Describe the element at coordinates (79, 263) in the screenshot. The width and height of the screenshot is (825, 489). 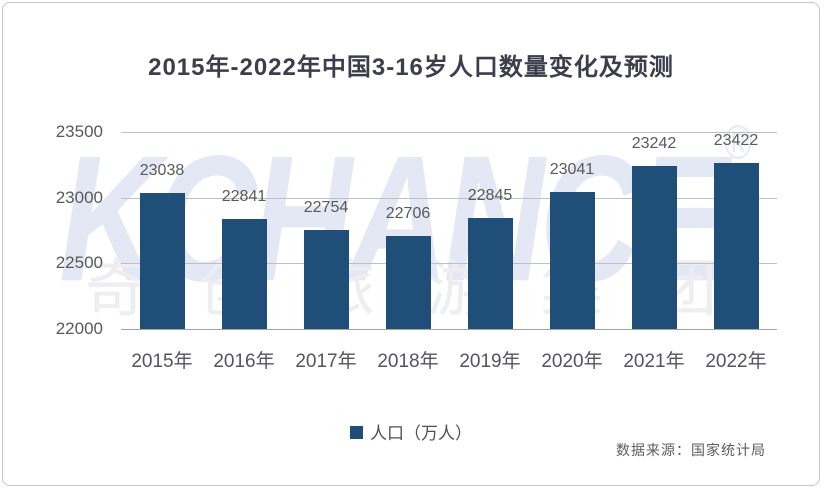
I see `y-tick-label: 22500` at that location.